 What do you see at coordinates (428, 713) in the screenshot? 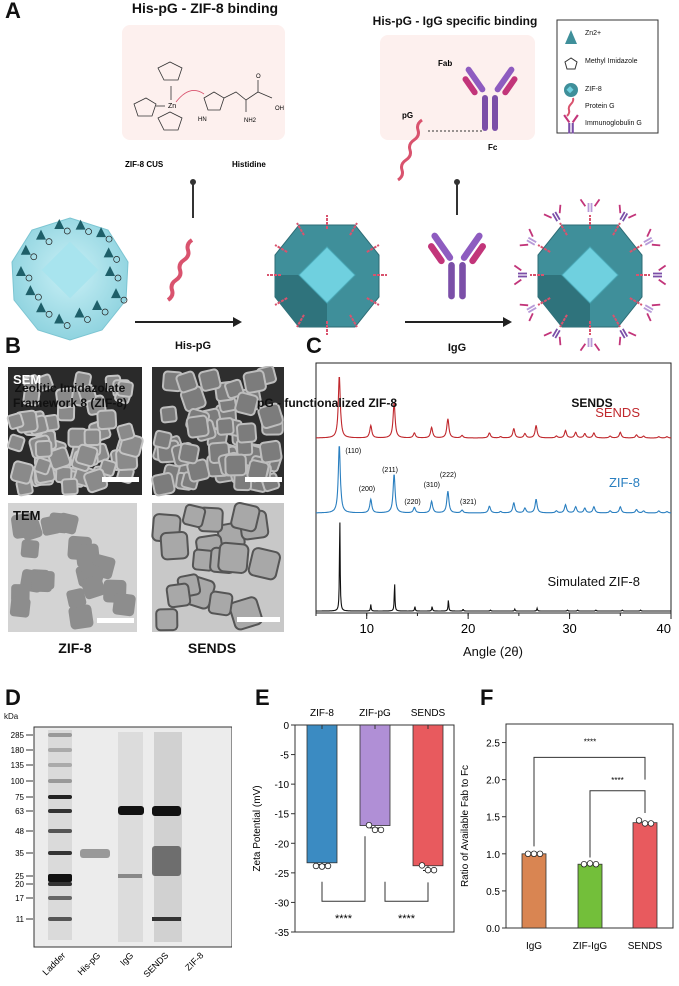
I see `category-label: SENDS` at bounding box center [428, 713].